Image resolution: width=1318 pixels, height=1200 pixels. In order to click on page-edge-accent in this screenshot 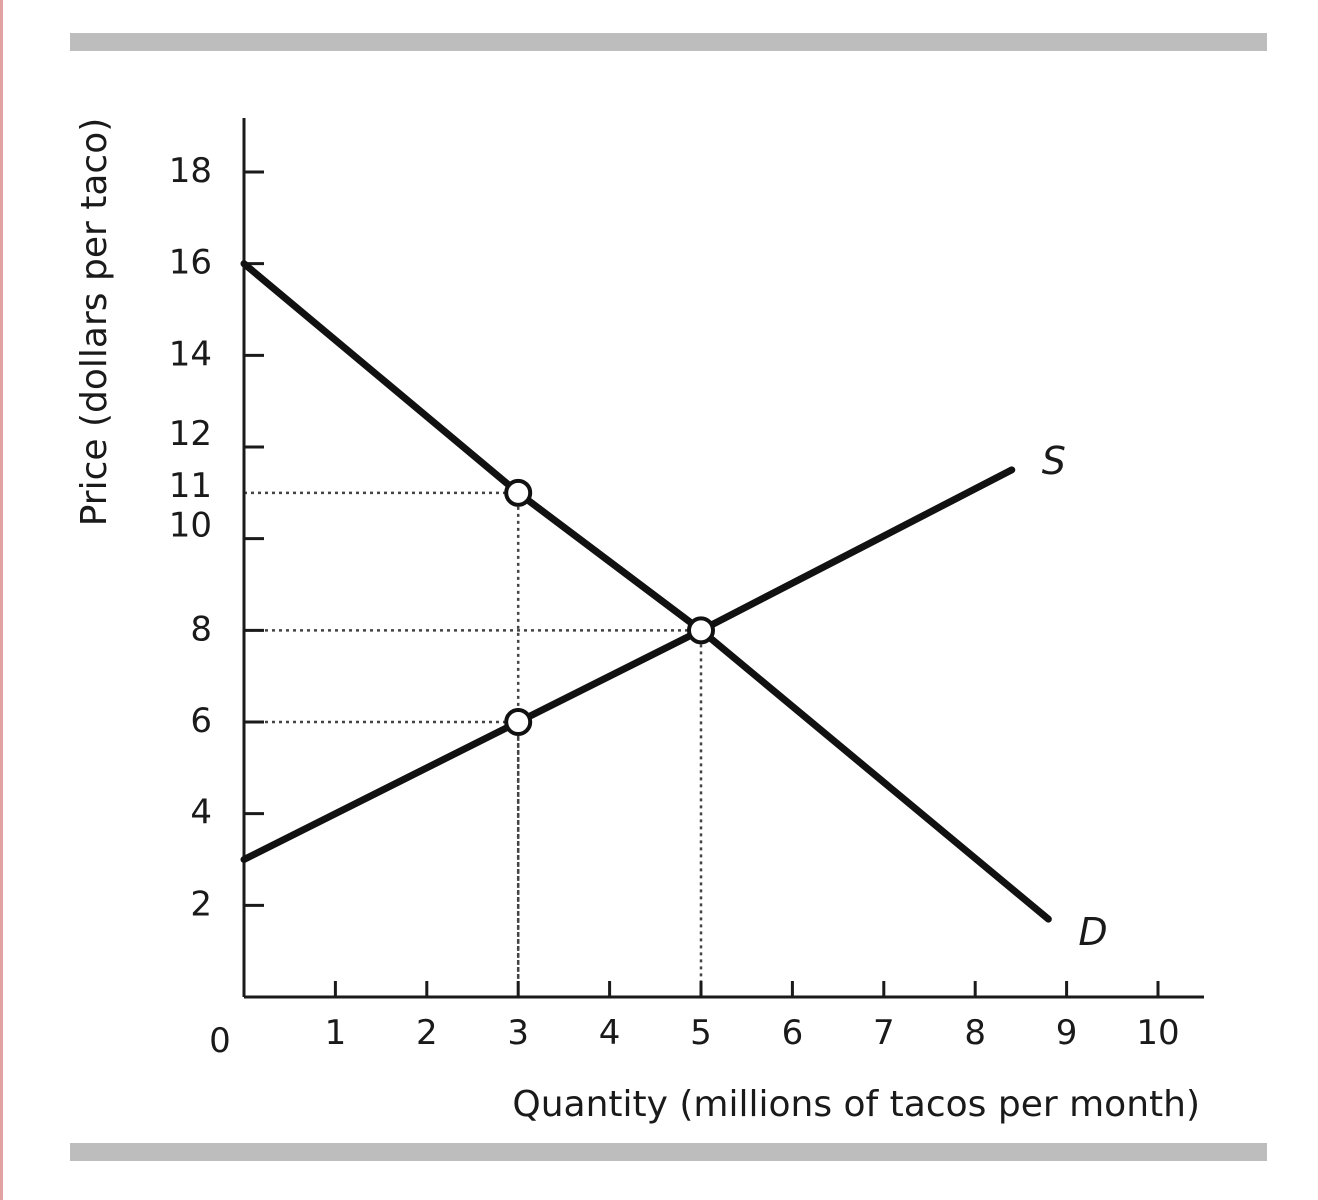, I will do `click(1, 600)`.